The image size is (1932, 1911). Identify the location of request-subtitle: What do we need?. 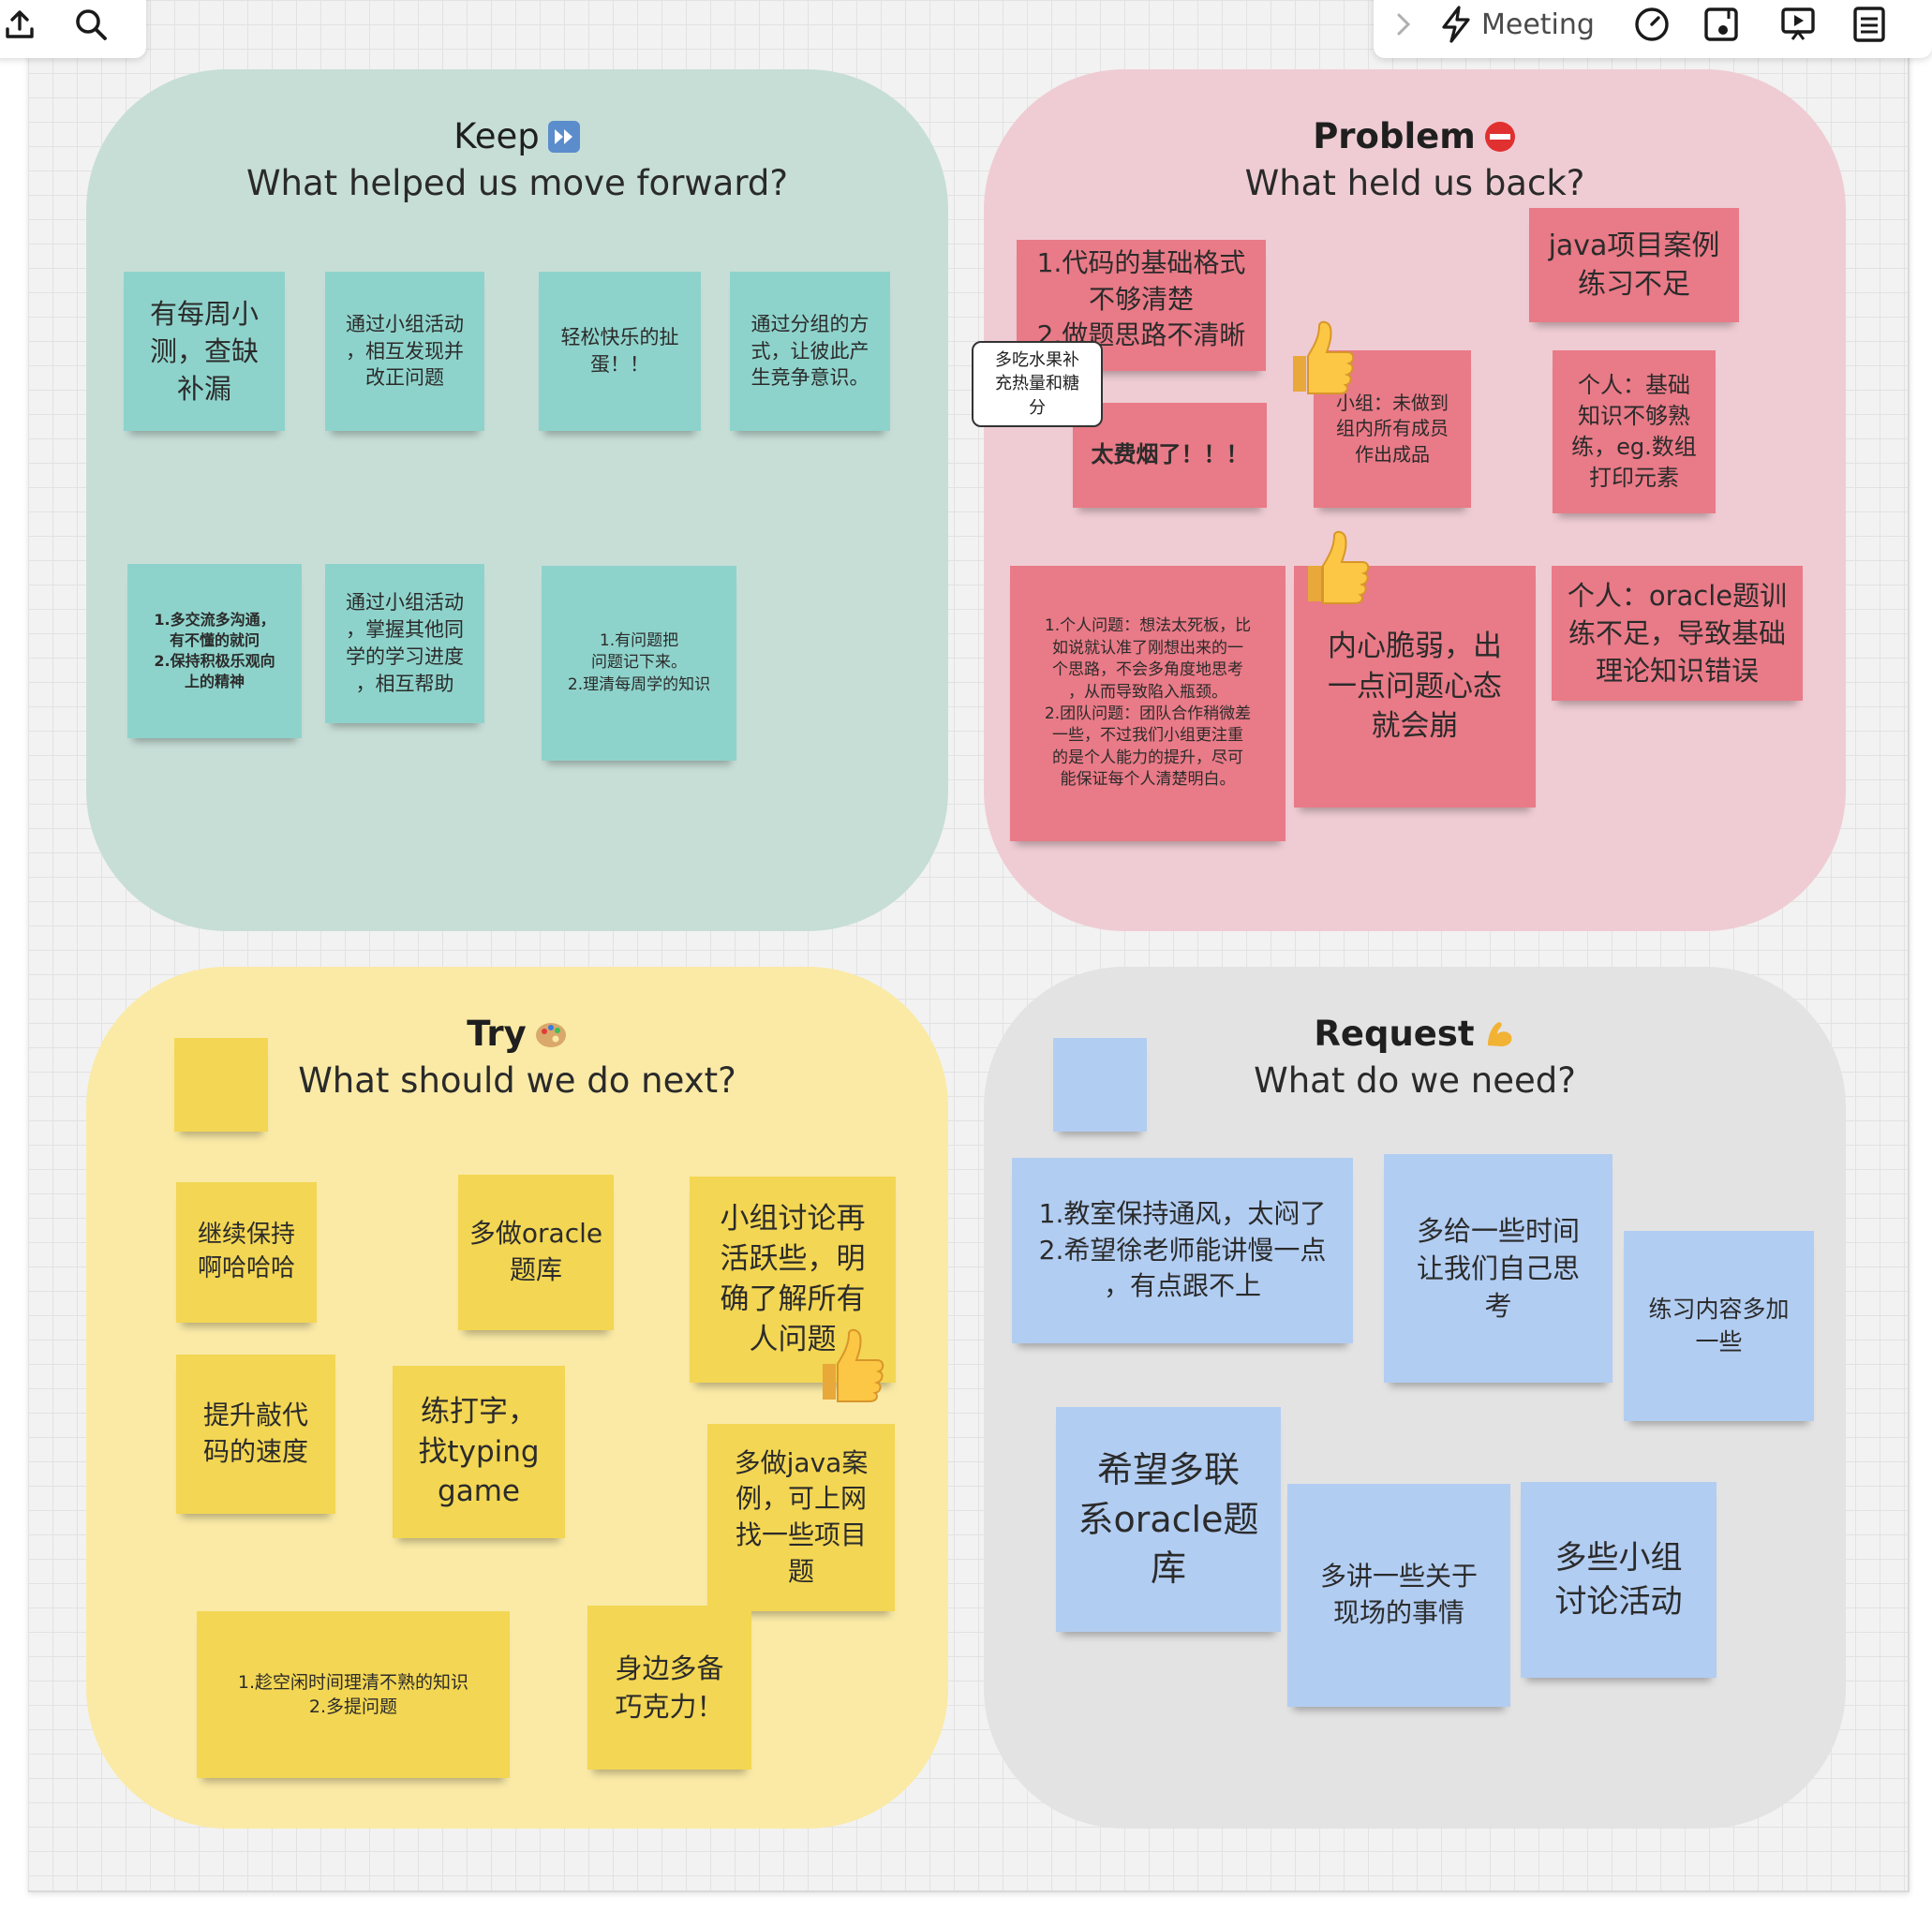
(1415, 1080).